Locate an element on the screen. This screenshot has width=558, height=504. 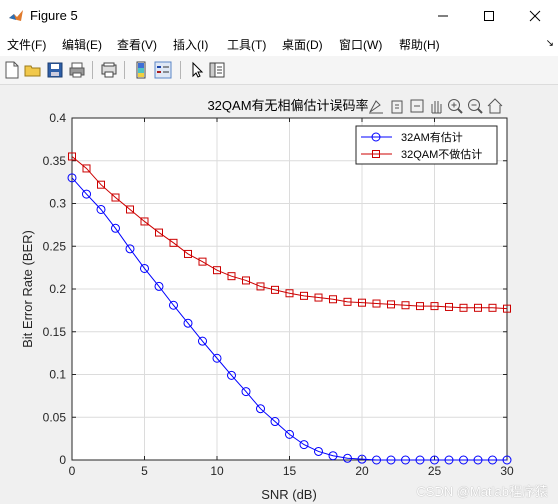
figure-toolbar is located at coordinates (279, 70).